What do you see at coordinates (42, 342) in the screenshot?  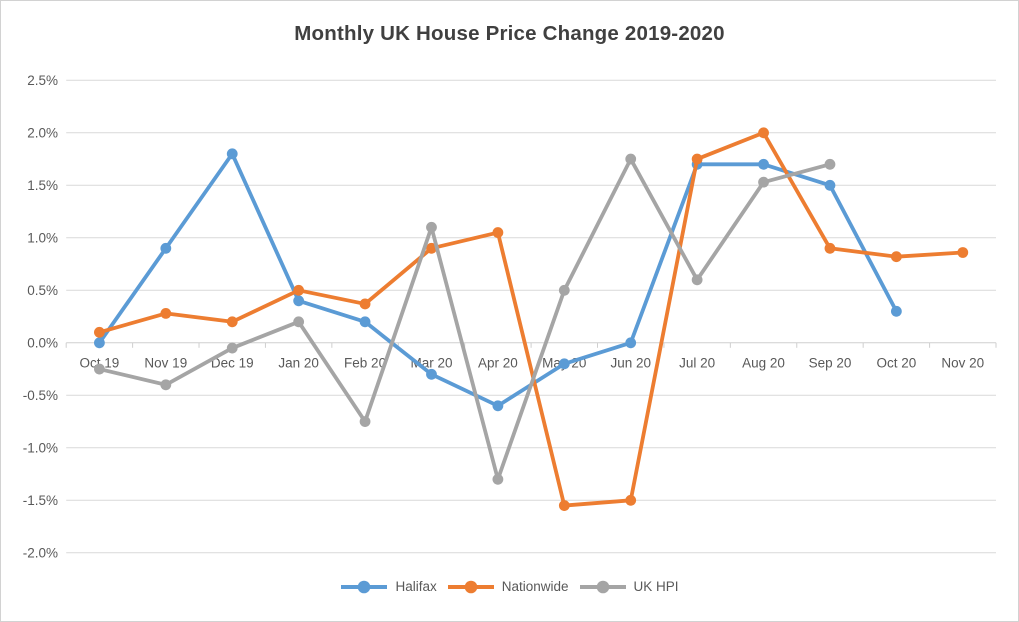 I see `y-axis-tick-label: 0.0%` at bounding box center [42, 342].